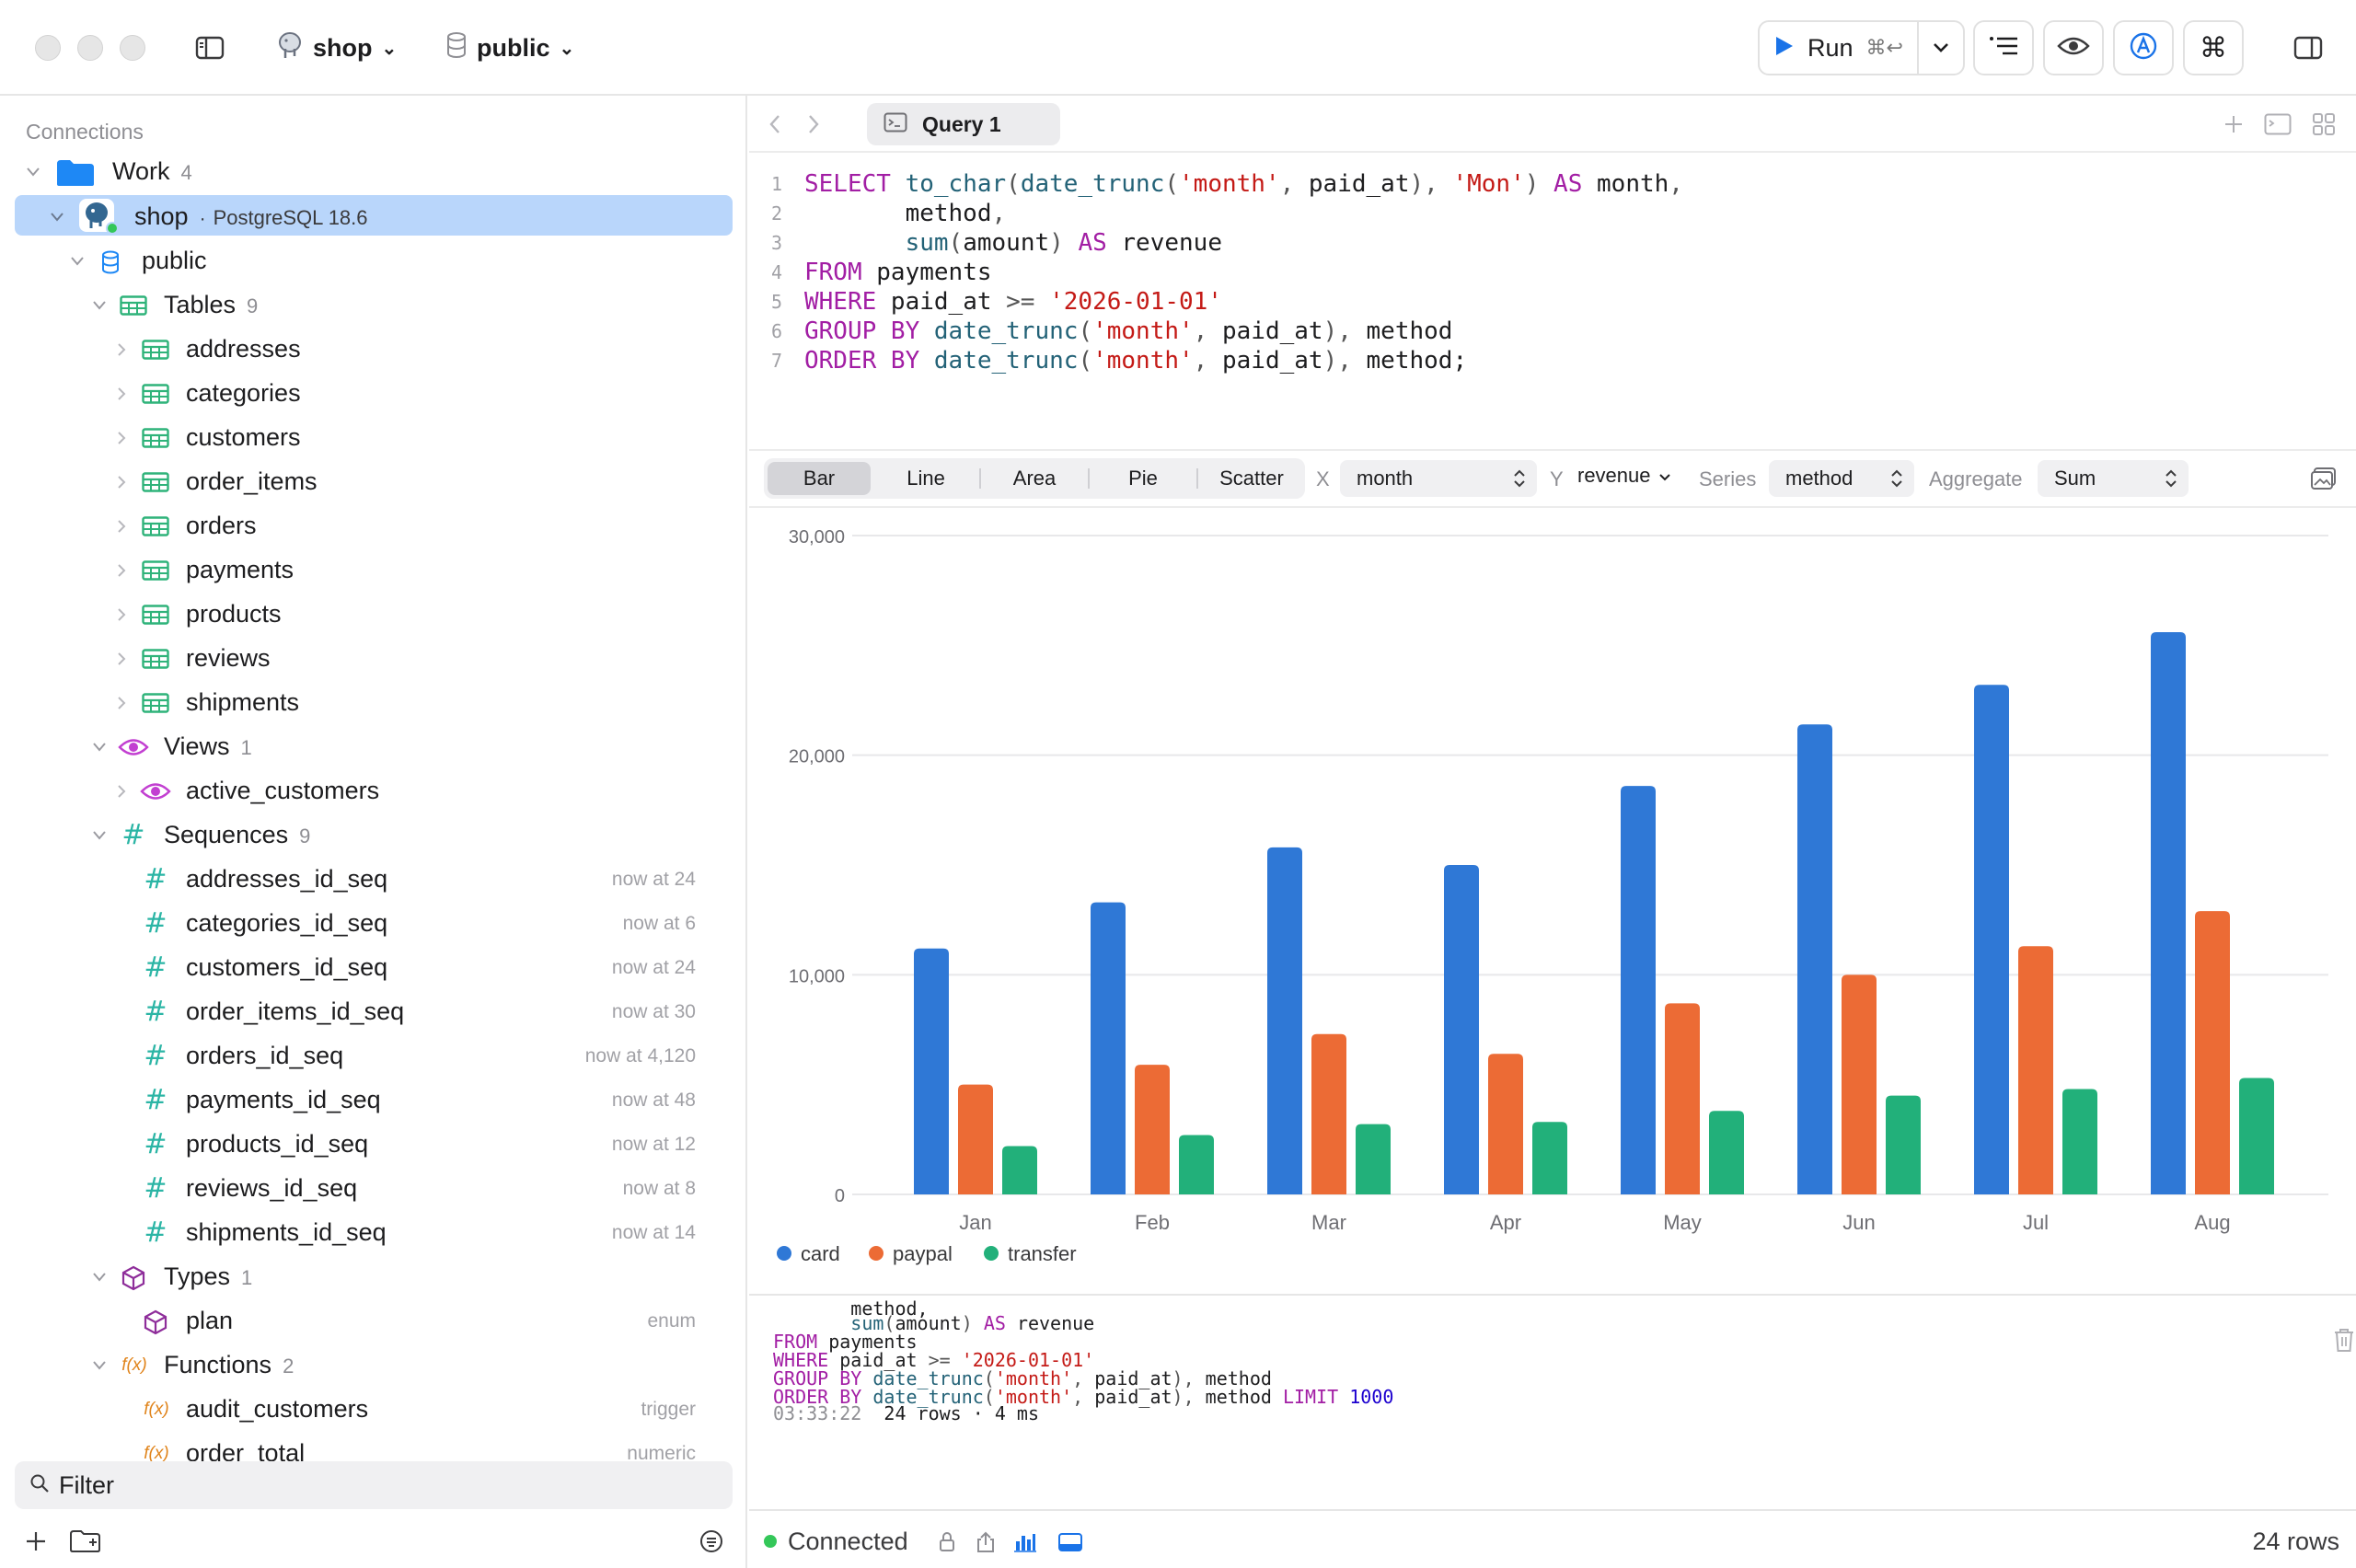  What do you see at coordinates (1251, 478) in the screenshot?
I see `chart-type-scatter: Scatter` at bounding box center [1251, 478].